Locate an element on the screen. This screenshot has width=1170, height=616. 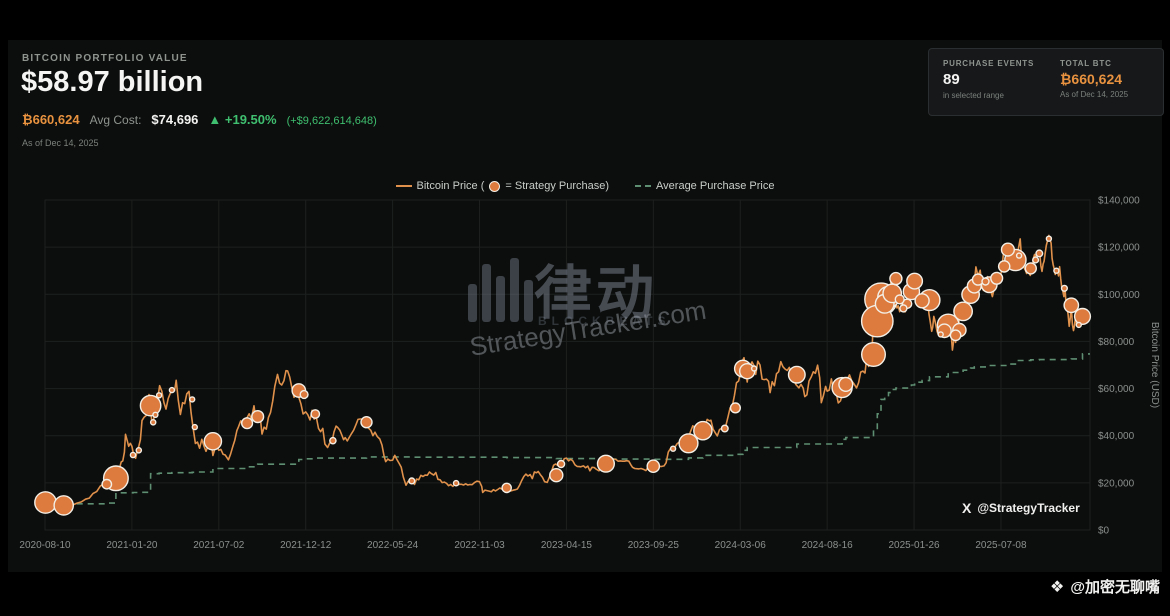
btc-holdings: ₿660,624 is located at coordinates (51, 119).